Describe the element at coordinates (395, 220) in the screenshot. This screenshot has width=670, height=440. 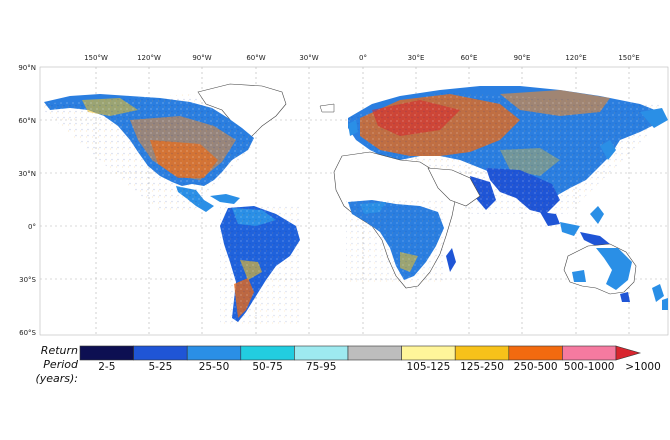
I see `africa-region` at that location.